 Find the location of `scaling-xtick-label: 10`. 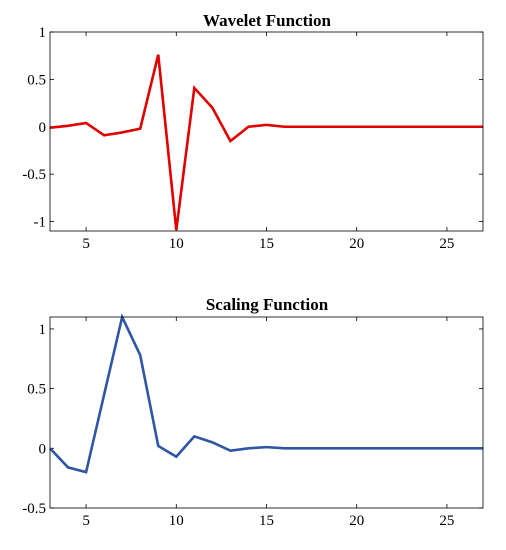

scaling-xtick-label: 10 is located at coordinates (176, 521).